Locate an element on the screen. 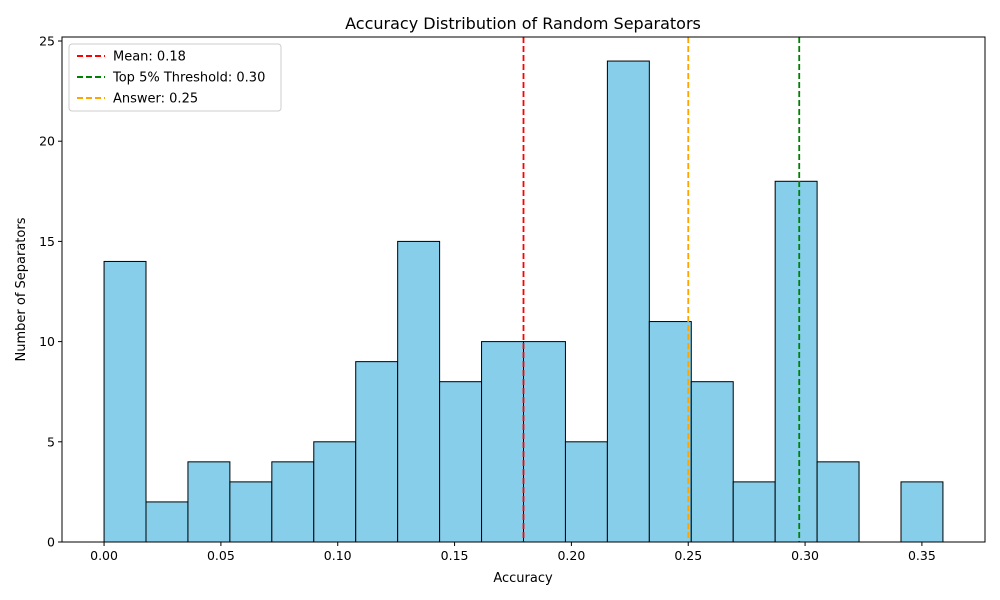 The height and width of the screenshot is (600, 1000). y-tick-label: 25 is located at coordinates (47, 41).